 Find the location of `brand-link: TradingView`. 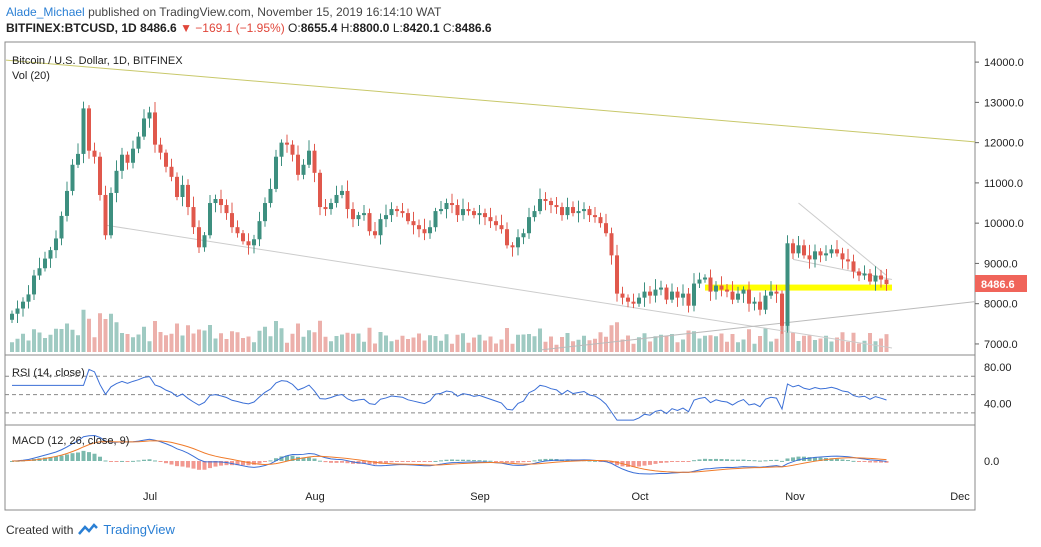

brand-link: TradingView is located at coordinates (139, 529).